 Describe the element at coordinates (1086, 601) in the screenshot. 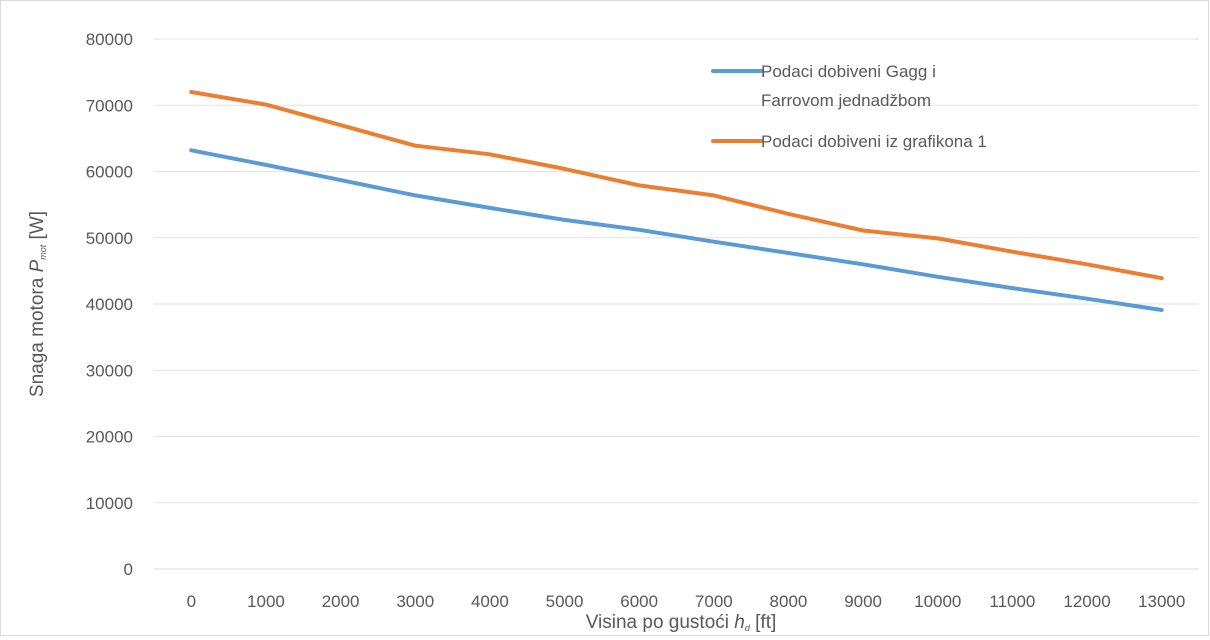

I see `x-tick-label: 12000` at that location.